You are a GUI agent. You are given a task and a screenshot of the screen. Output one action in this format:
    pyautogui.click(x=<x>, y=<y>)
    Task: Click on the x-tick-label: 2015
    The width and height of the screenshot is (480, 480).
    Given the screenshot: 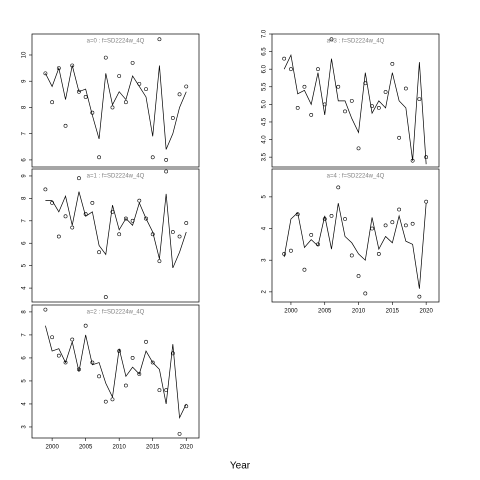 What is the action you would take?
    pyautogui.click(x=393, y=312)
    